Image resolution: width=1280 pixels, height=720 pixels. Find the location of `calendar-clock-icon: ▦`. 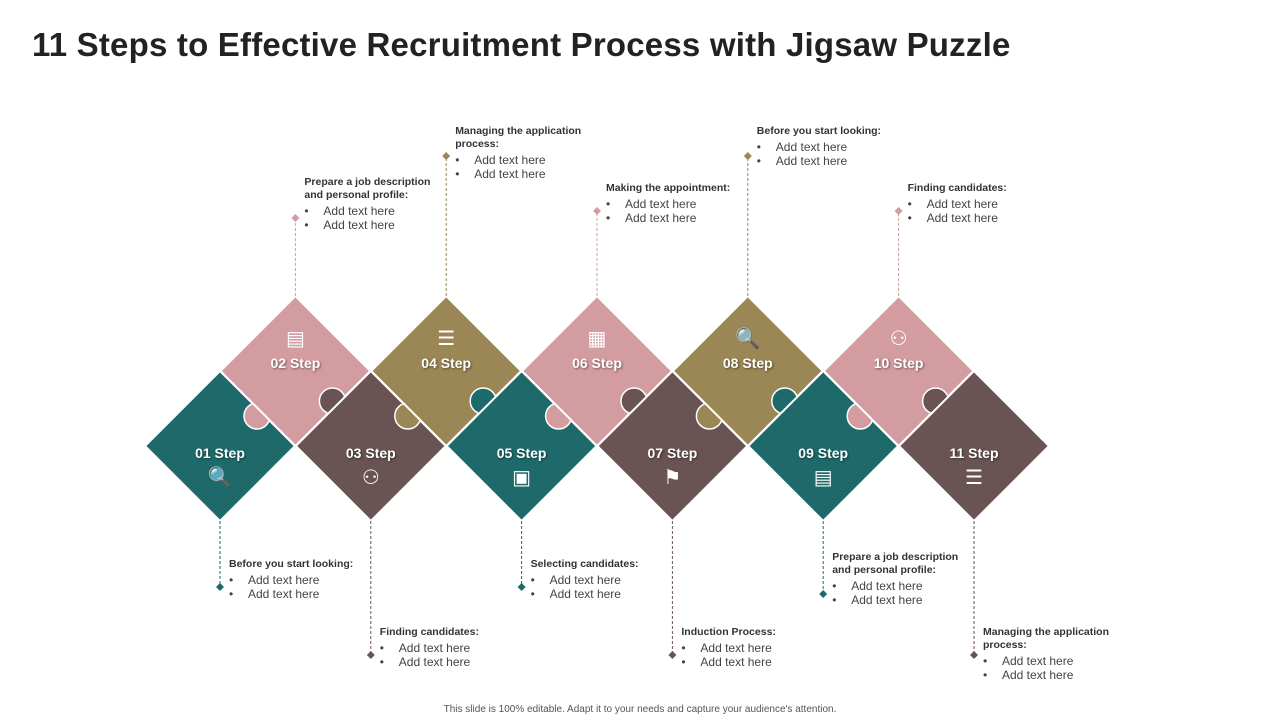

calendar-clock-icon: ▦ is located at coordinates (597, 339).